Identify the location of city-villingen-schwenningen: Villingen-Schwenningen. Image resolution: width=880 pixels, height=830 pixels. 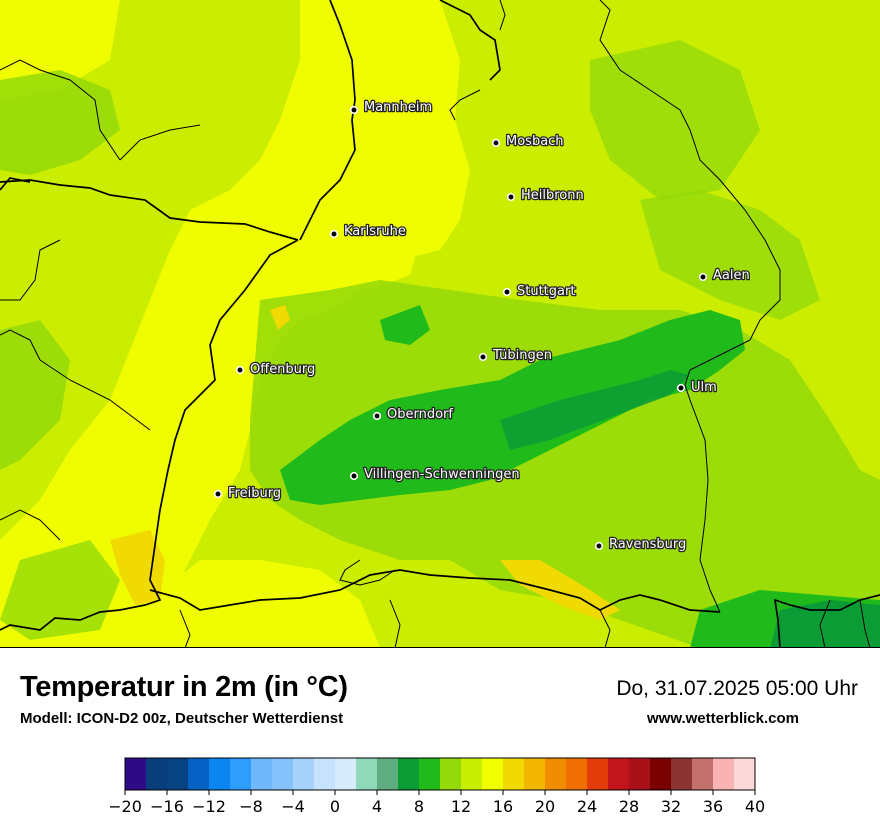
(435, 474).